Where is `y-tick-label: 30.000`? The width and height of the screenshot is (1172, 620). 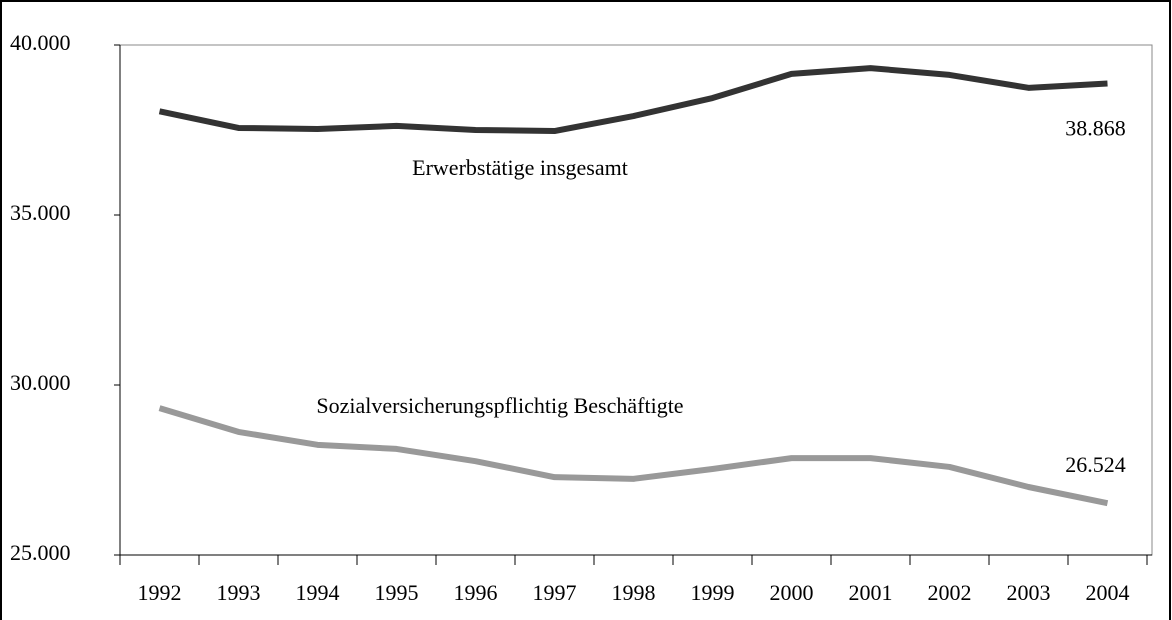 y-tick-label: 30.000 is located at coordinates (40, 382).